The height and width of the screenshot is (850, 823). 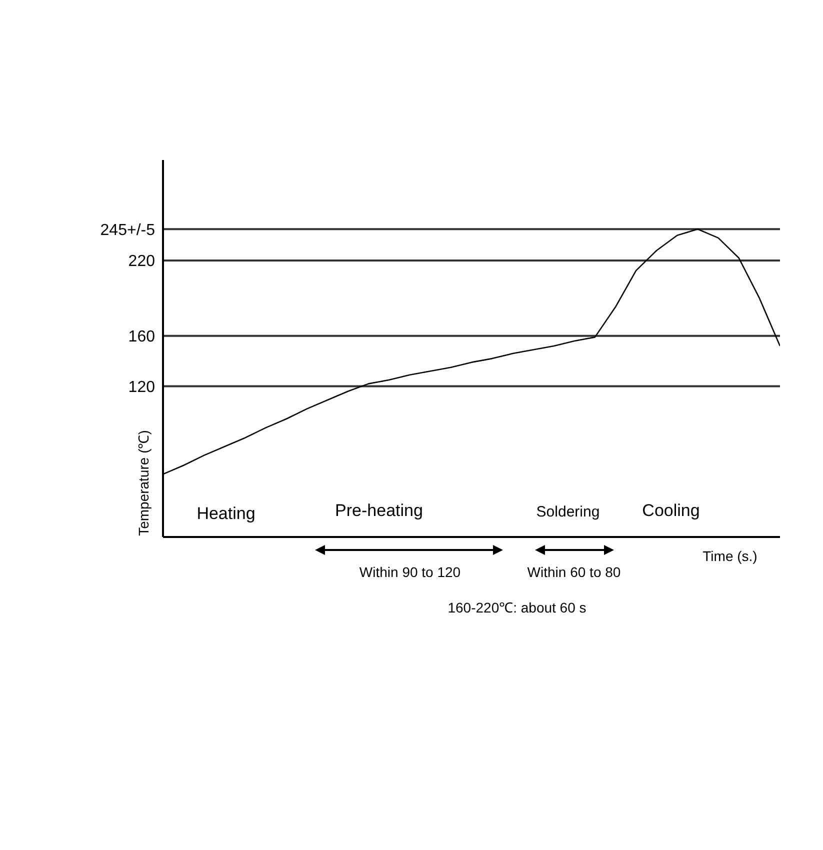 What do you see at coordinates (574, 572) in the screenshot?
I see `text: Within 60 to 80` at bounding box center [574, 572].